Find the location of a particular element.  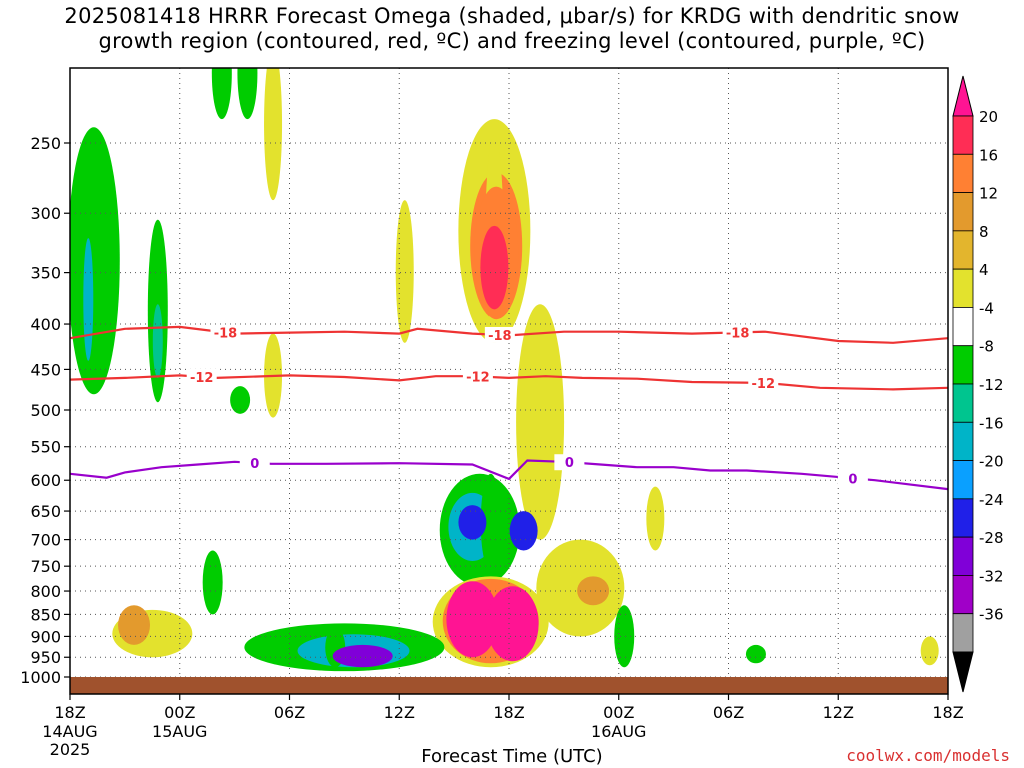

y-tick-label-750: 750 is located at coordinates (45, 566).